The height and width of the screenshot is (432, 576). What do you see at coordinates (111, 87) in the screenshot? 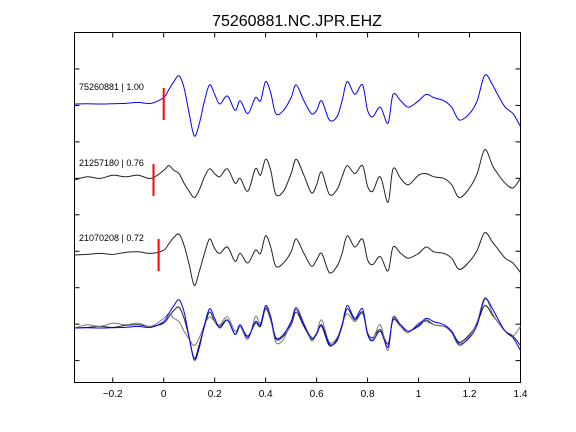
I see `trace-label-0: 75260881 | 1.00` at bounding box center [111, 87].